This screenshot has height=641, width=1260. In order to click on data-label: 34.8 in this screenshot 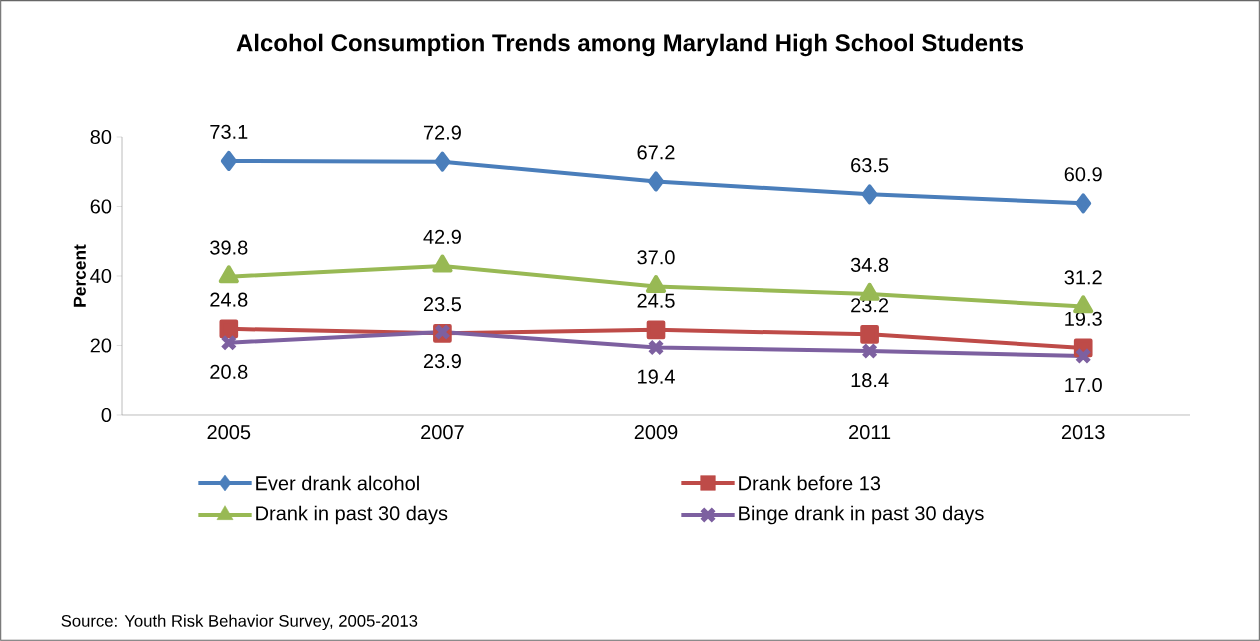, I will do `click(869, 265)`.